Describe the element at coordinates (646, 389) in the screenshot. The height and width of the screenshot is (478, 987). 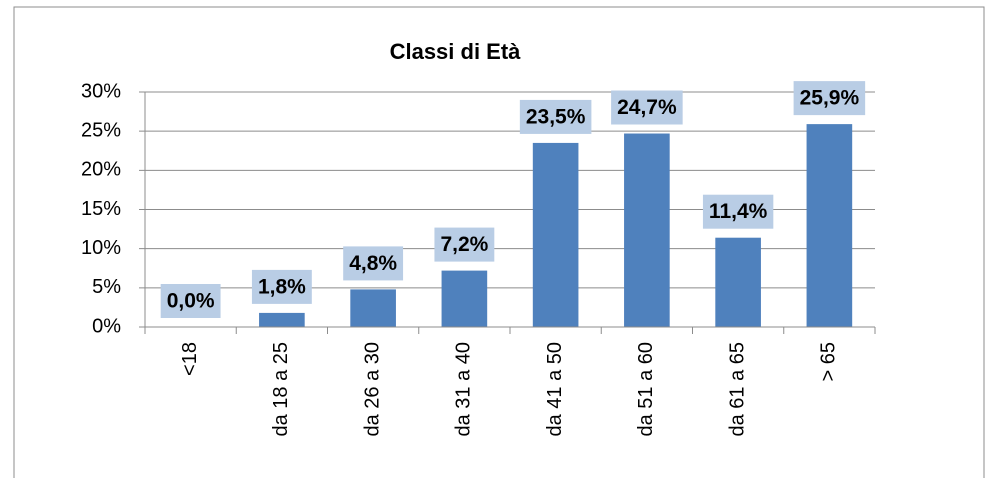
I see `x-tick-label: da 51 a 60` at that location.